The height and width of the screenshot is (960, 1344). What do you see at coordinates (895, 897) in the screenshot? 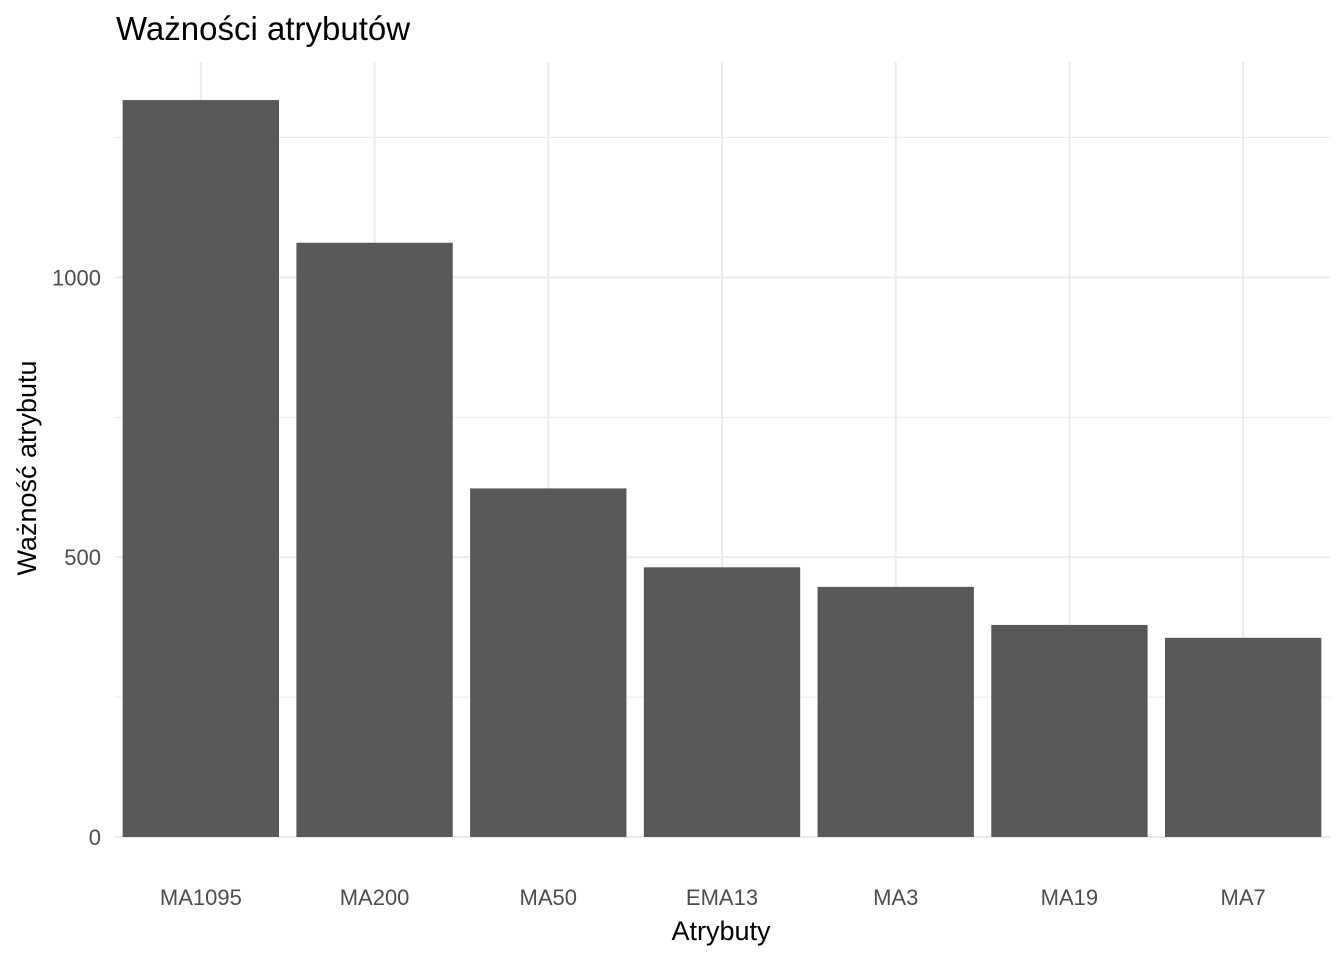
I see `x-tick-label: MA3` at bounding box center [895, 897].